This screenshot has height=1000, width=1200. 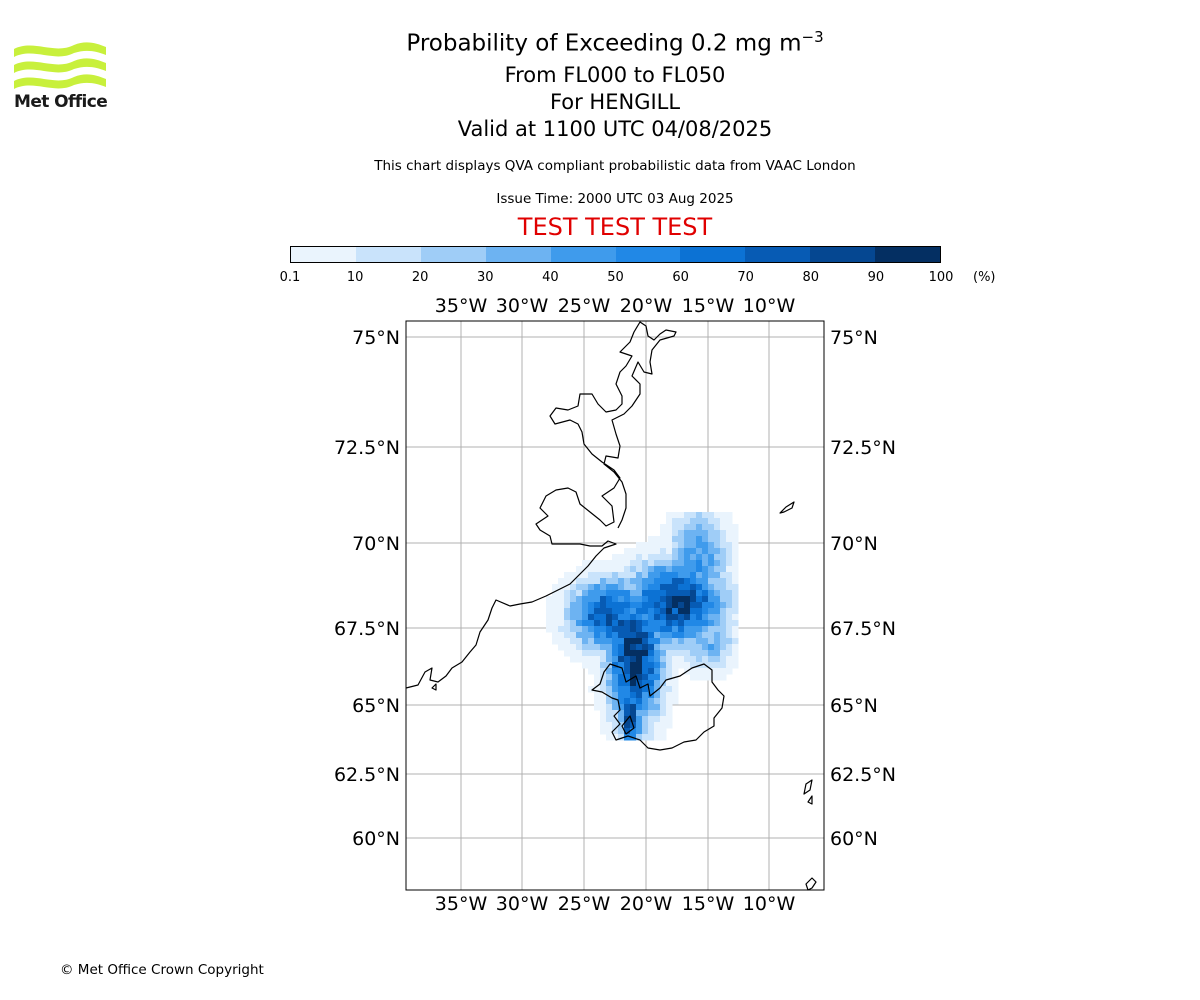 I want to click on faroe-islands-coastline, so click(x=808, y=792).